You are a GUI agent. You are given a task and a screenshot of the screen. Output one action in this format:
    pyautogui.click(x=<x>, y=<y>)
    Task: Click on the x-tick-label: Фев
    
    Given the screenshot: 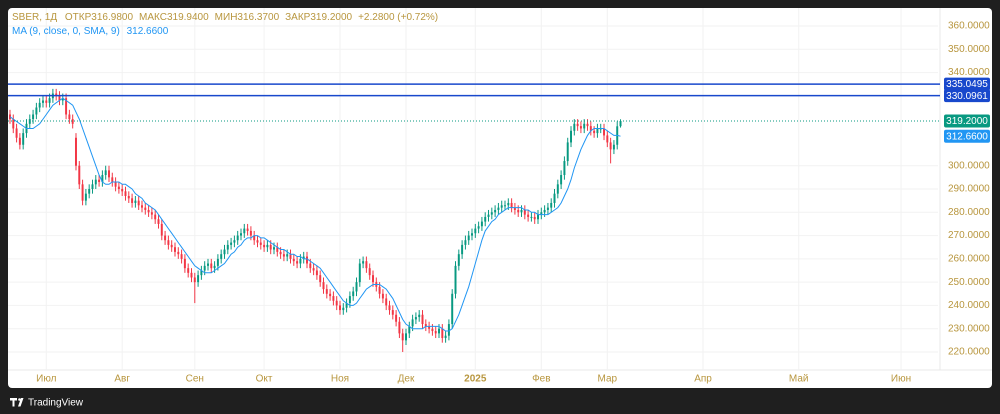 What is the action you would take?
    pyautogui.click(x=541, y=379)
    